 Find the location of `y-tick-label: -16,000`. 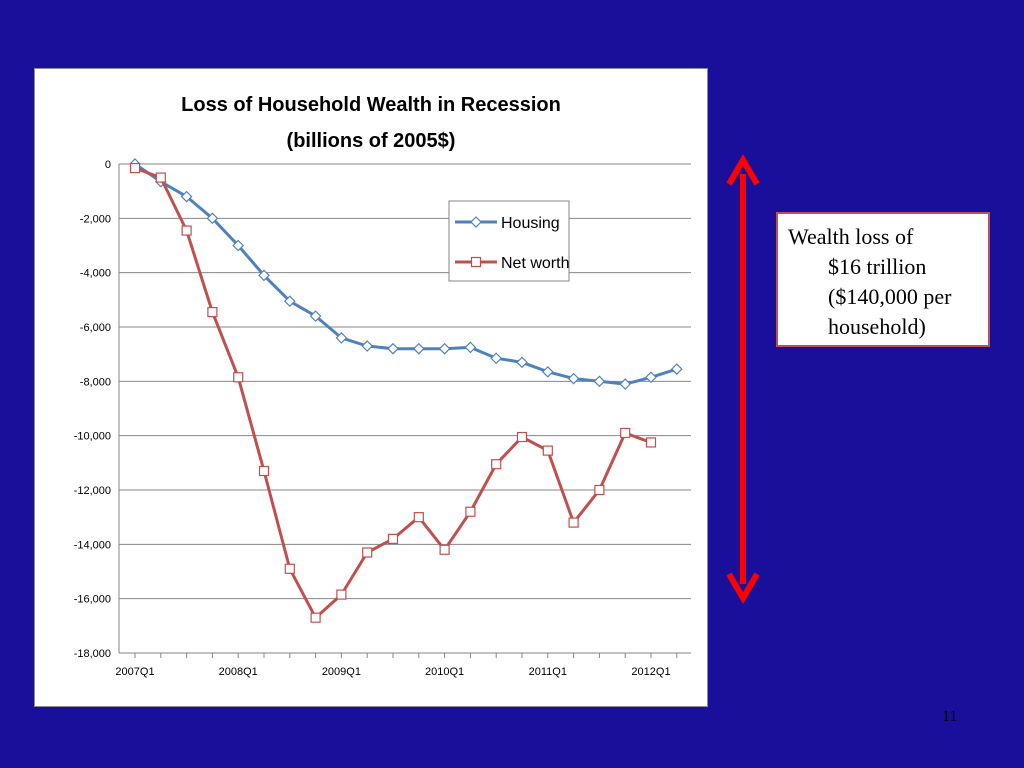

y-tick-label: -16,000 is located at coordinates (92, 600).